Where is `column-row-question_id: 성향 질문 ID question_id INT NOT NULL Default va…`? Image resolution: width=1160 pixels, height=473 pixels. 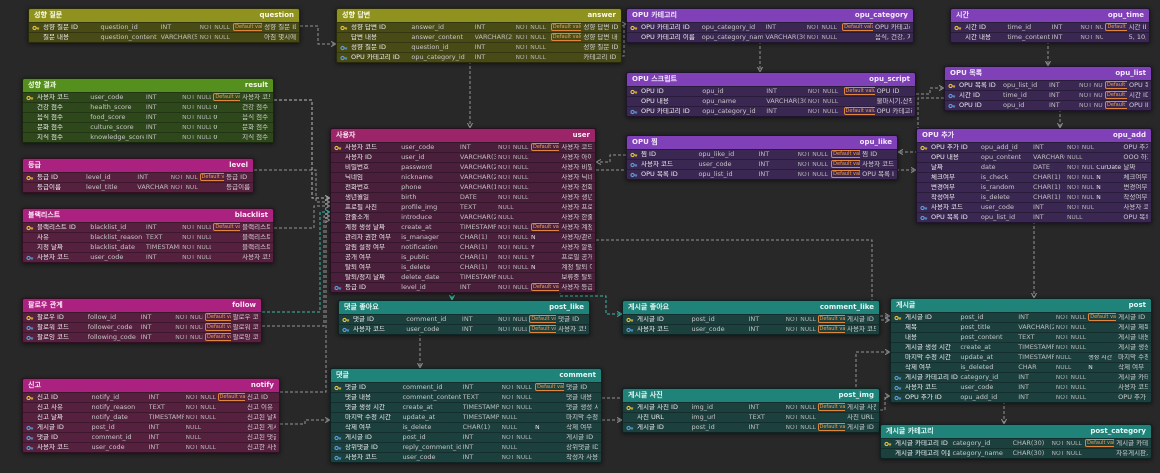 column-row-question_id: 성향 질문 ID question_id INT NOT NULL Default va… is located at coordinates (164, 27).